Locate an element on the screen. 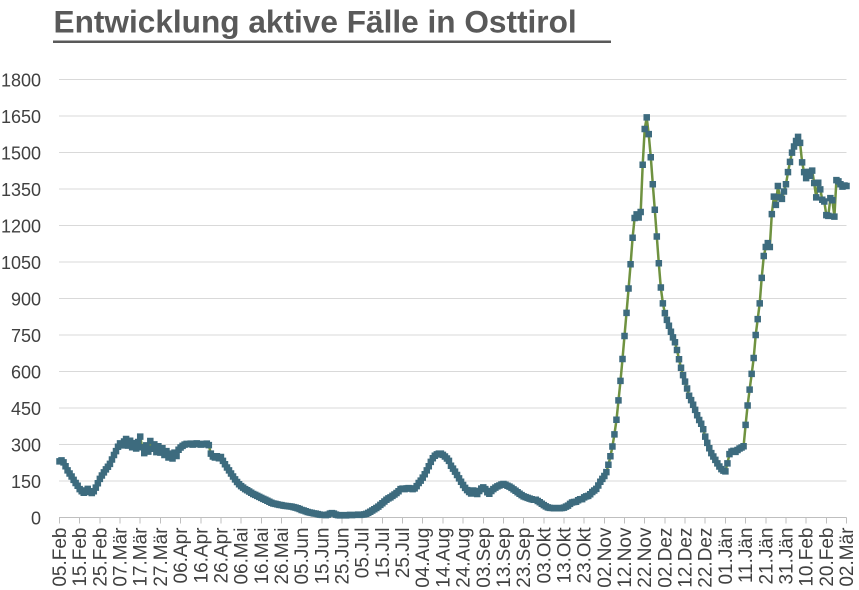 The width and height of the screenshot is (859, 590). svg-text: 1800 is located at coordinates (21, 81).